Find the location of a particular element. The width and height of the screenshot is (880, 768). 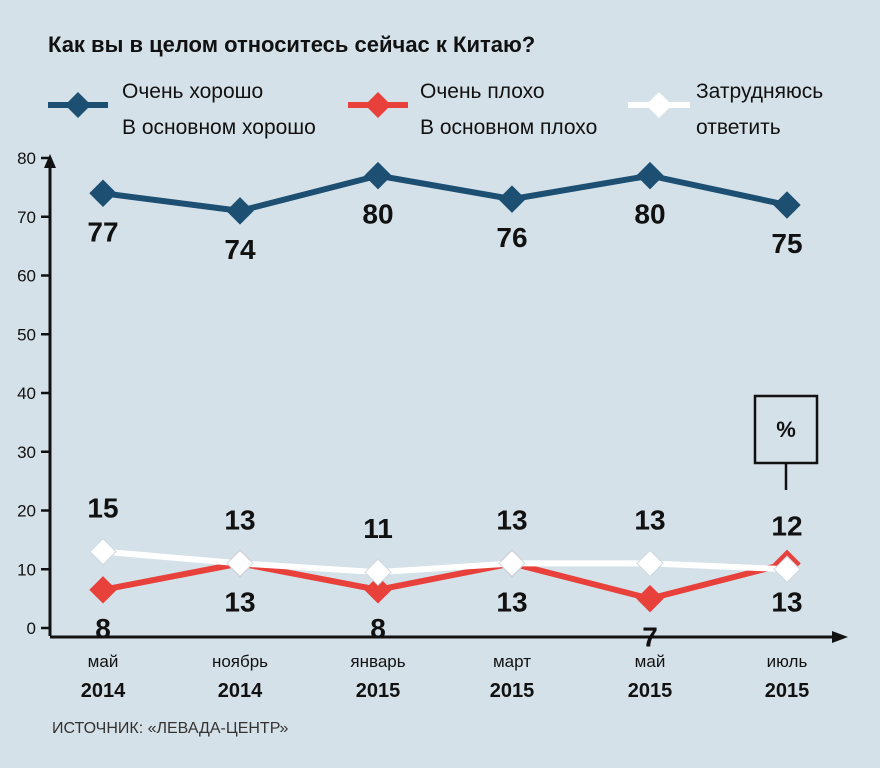

x-tick-label-month: ноябрь is located at coordinates (240, 661).